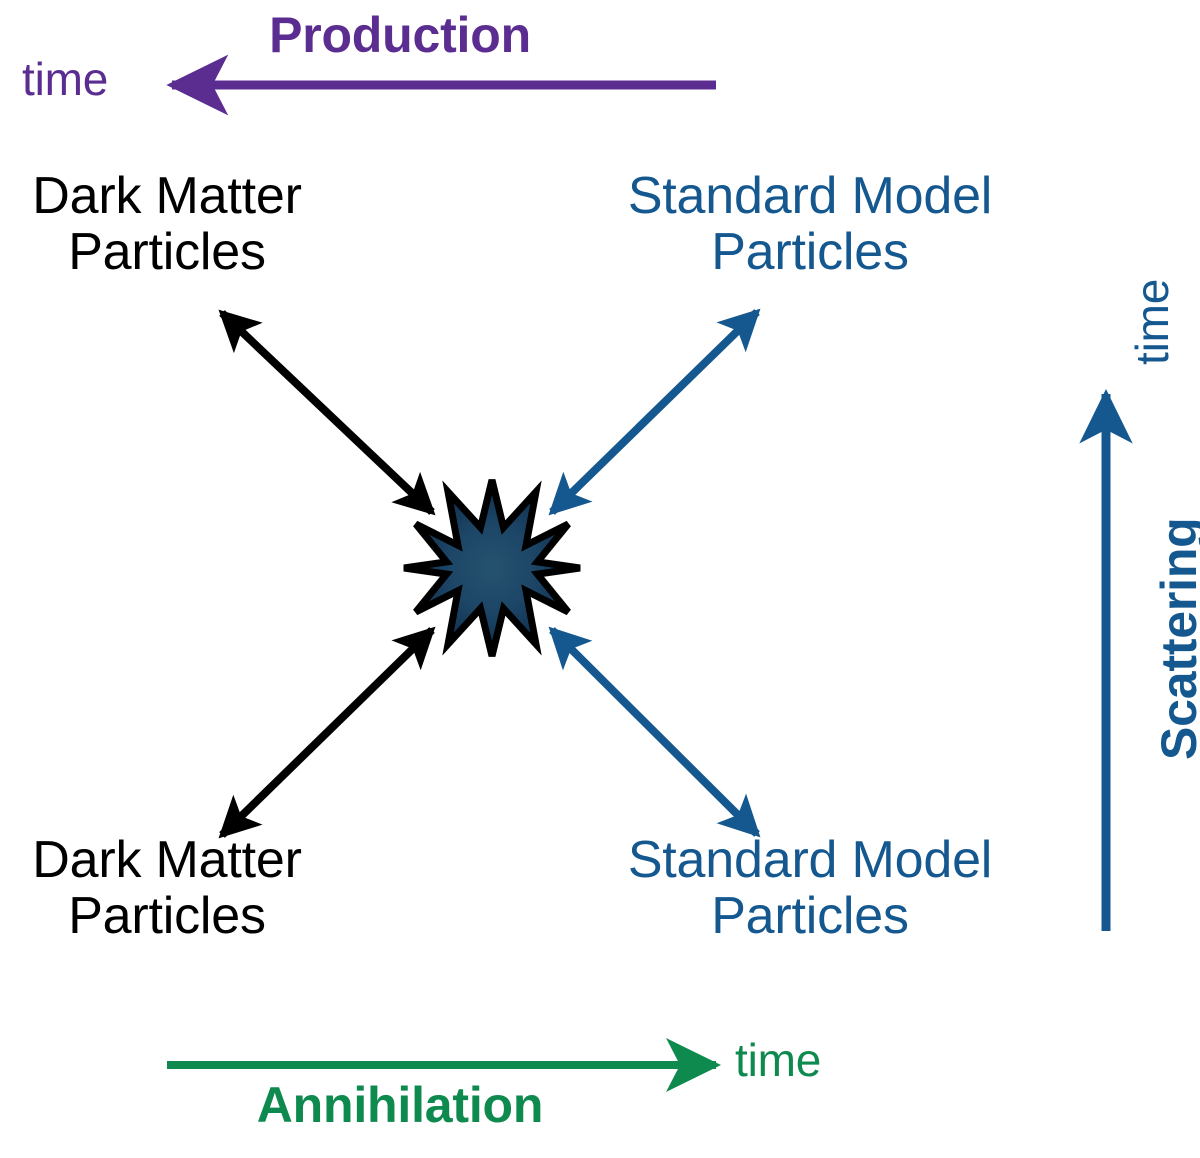 Image resolution: width=1200 pixels, height=1158 pixels. Describe the element at coordinates (327, 732) in the screenshot. I see `dm-leg-lower-left` at that location.